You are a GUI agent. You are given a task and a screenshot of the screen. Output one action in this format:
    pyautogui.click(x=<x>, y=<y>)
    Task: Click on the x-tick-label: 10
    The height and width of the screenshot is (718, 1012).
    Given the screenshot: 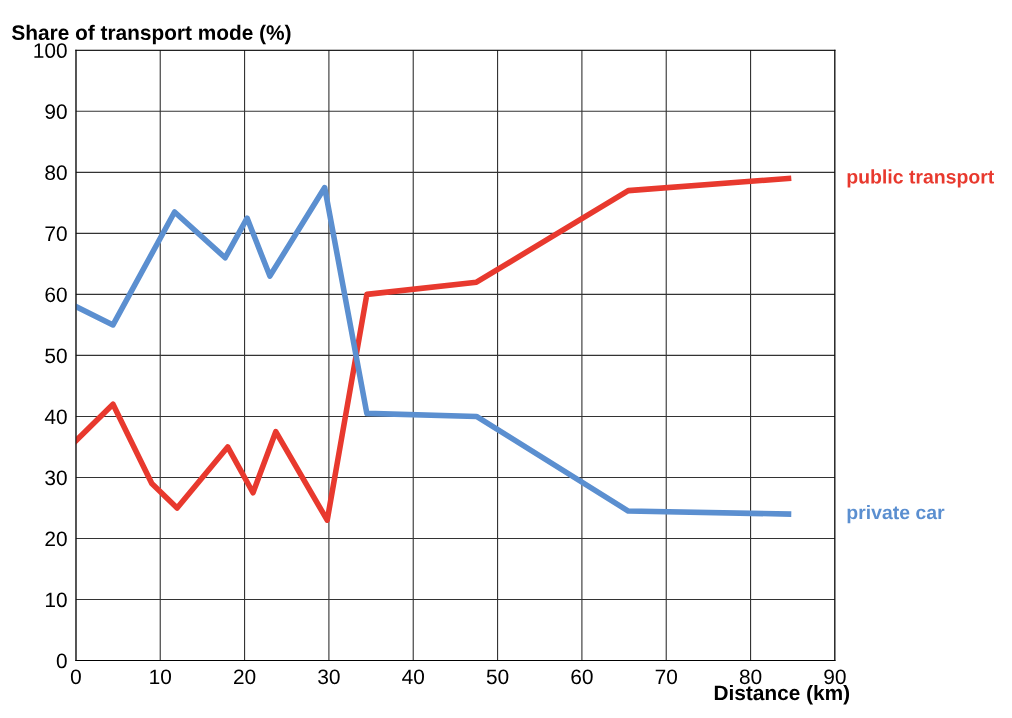 What is the action you would take?
    pyautogui.click(x=161, y=677)
    